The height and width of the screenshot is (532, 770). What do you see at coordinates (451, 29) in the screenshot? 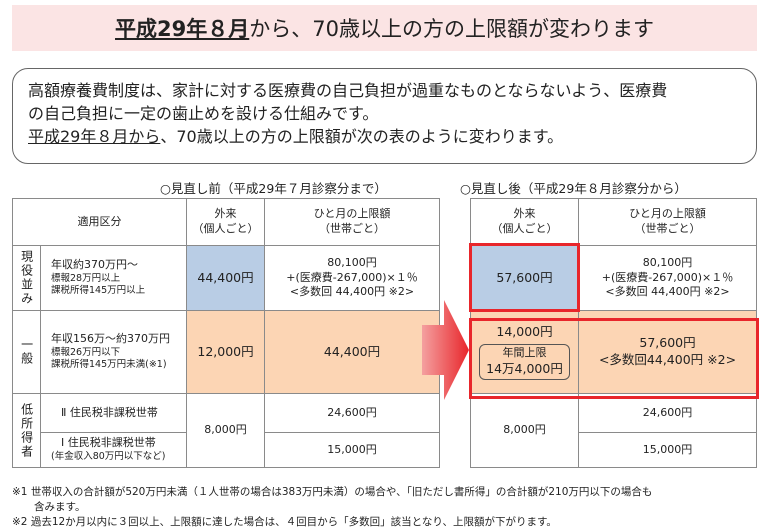
I see `title-rest: から、70歳以上の方の上限額が変わります` at bounding box center [451, 29].